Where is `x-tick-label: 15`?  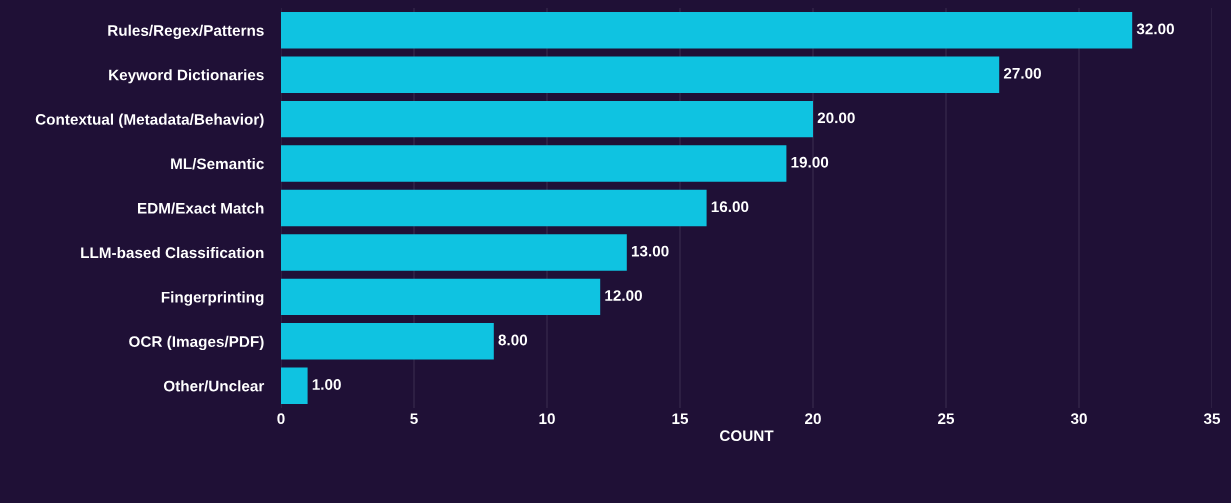
x-tick-label: 15 is located at coordinates (680, 419).